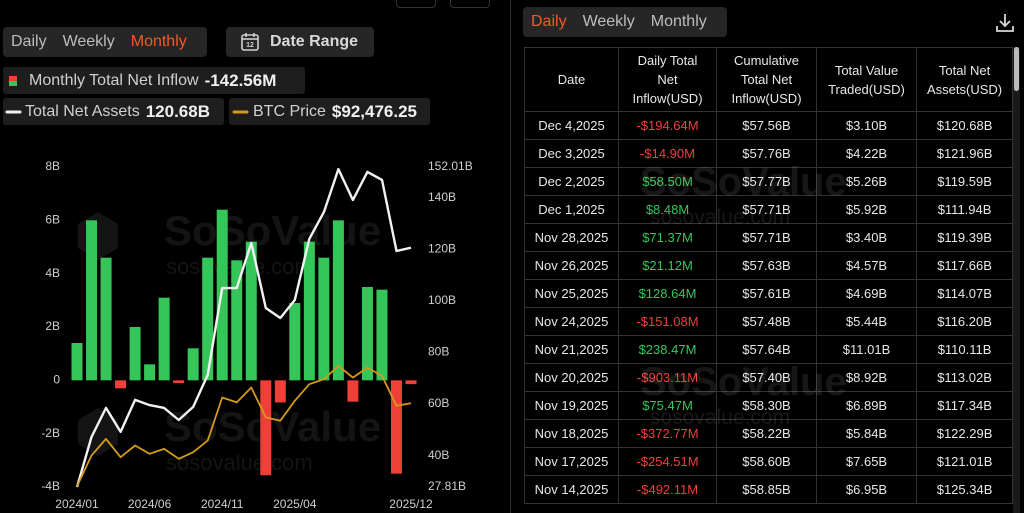 This screenshot has width=1024, height=513. What do you see at coordinates (866, 405) in the screenshot?
I see `table-cell: $6.89B` at bounding box center [866, 405].